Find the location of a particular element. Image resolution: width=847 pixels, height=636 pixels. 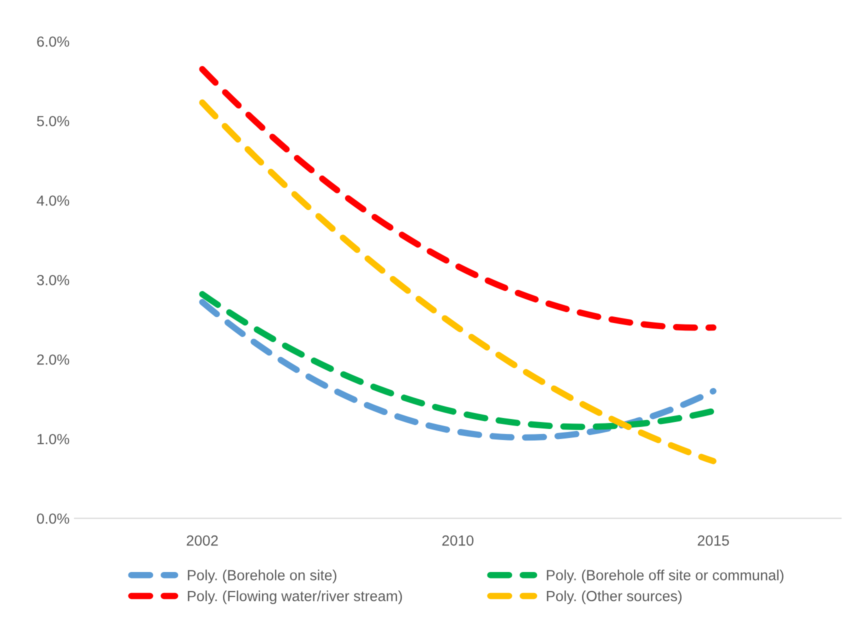

y-tick-label: 0.0% is located at coordinates (53, 518).